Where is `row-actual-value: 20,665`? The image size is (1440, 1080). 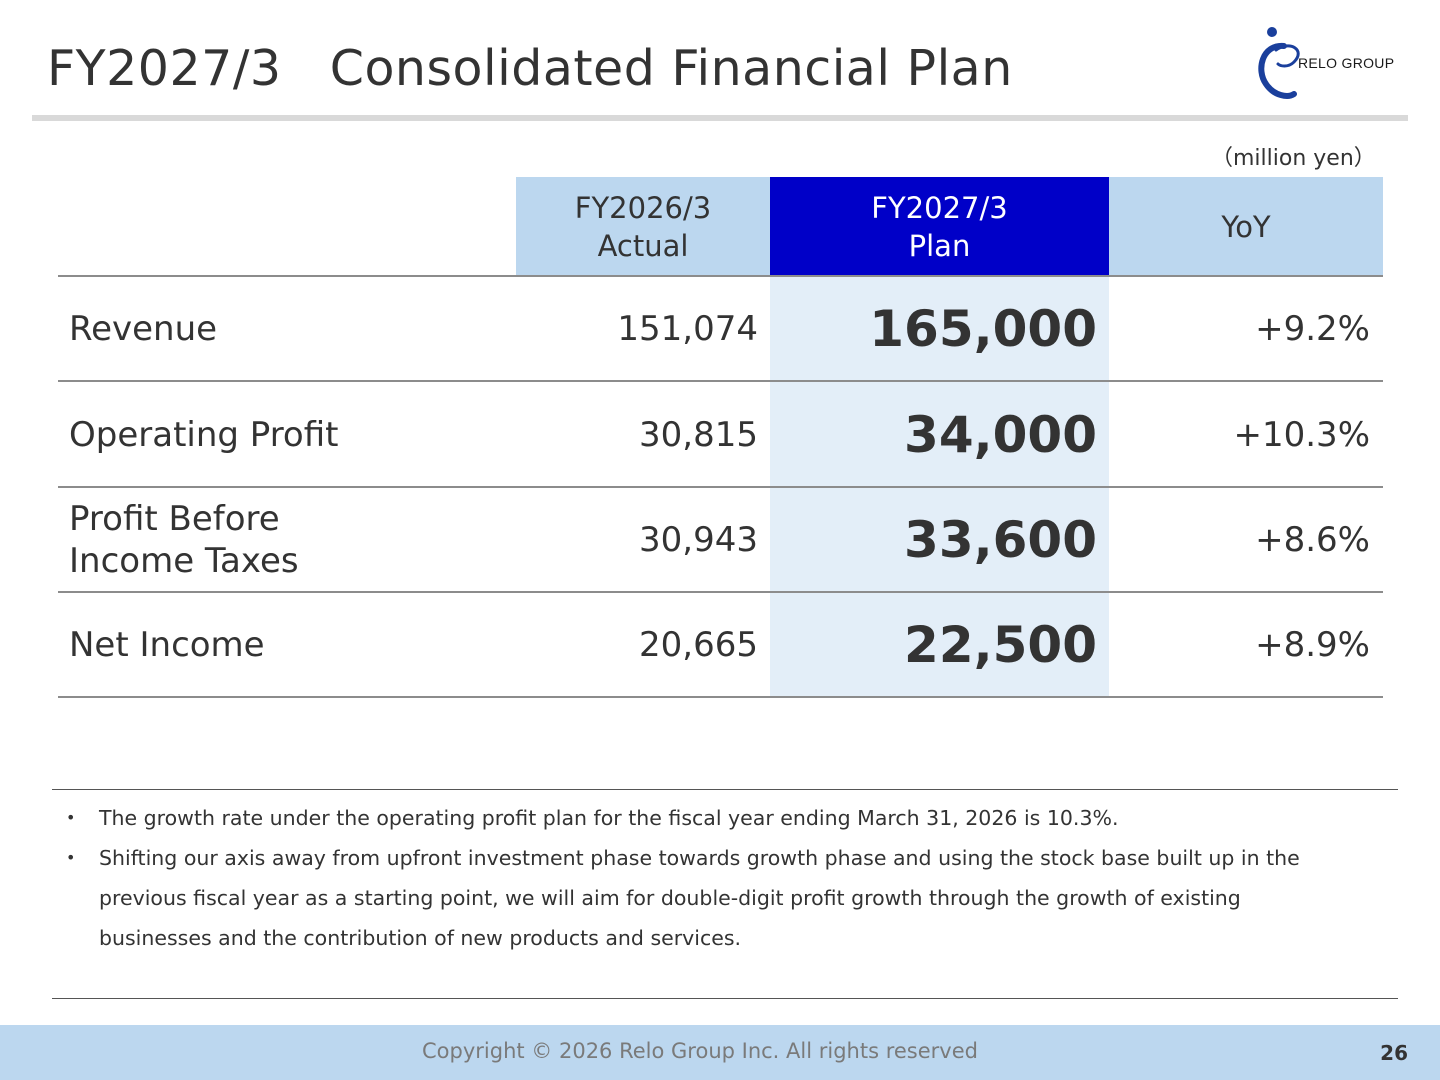 row-actual-value: 20,665 is located at coordinates (698, 644).